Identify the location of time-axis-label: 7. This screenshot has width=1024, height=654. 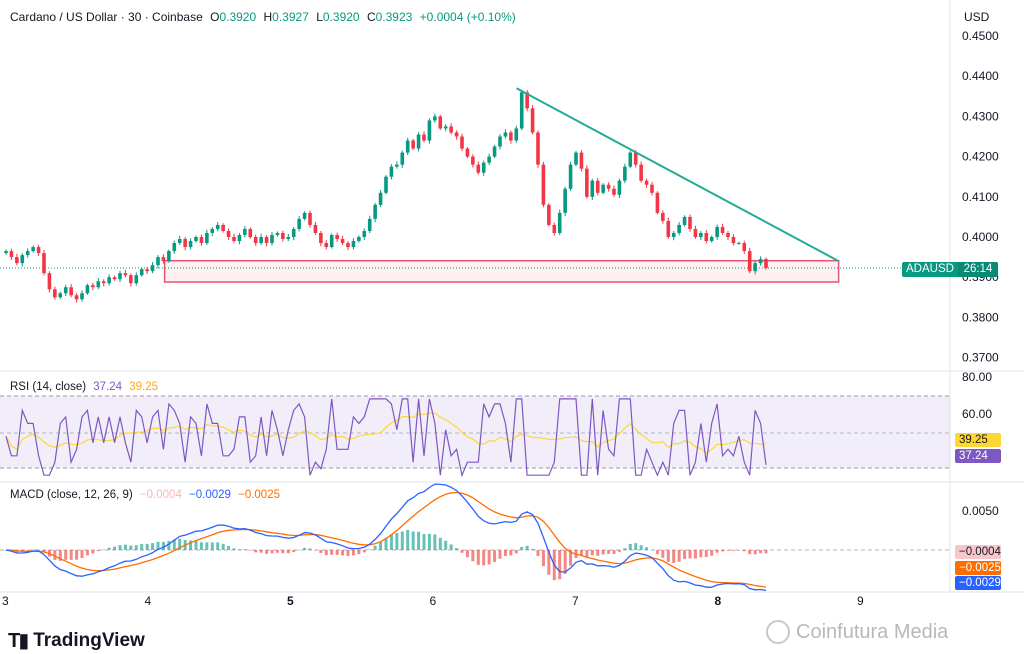
(575, 601).